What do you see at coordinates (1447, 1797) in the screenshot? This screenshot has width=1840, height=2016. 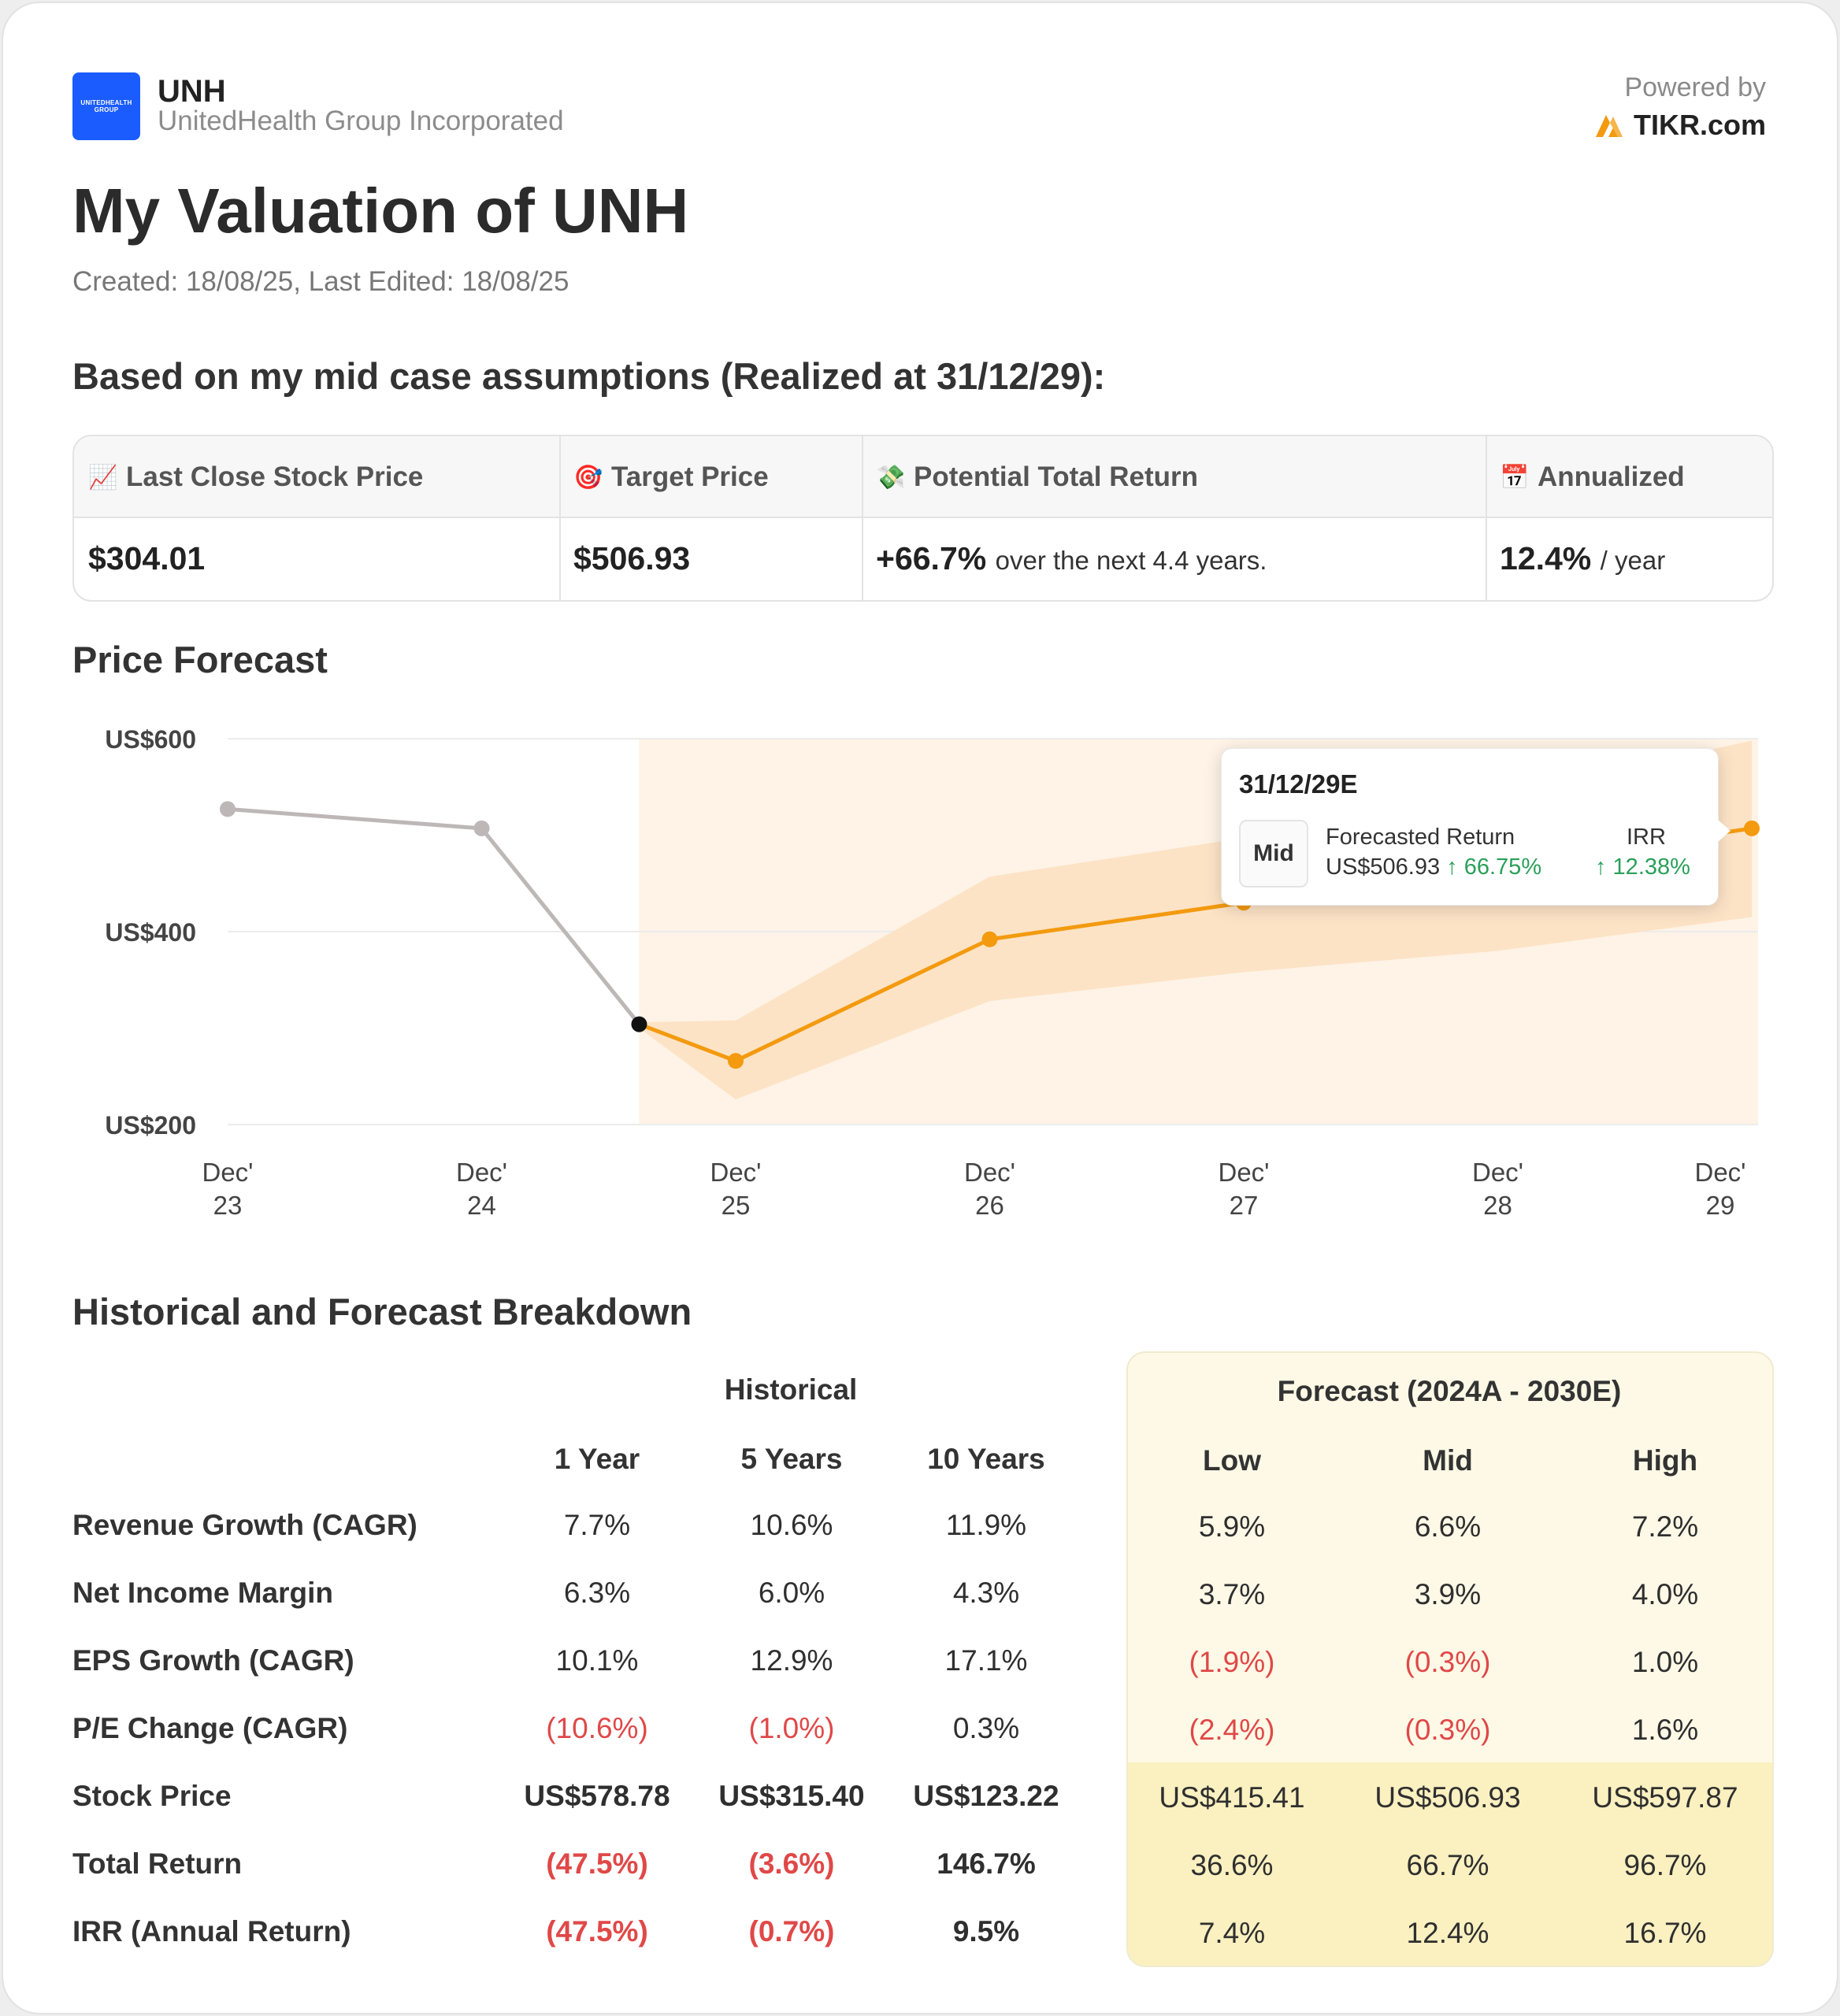 I see `table-cell: US$506.93` at bounding box center [1447, 1797].